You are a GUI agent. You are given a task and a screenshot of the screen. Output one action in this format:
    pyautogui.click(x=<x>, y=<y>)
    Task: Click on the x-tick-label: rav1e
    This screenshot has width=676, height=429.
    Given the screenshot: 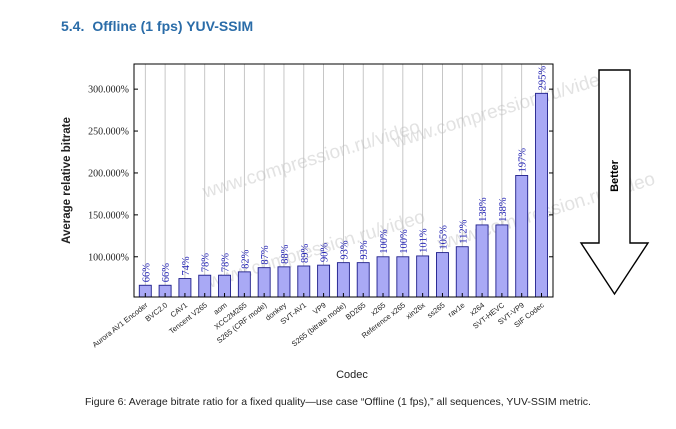 What is the action you would take?
    pyautogui.click(x=456, y=309)
    